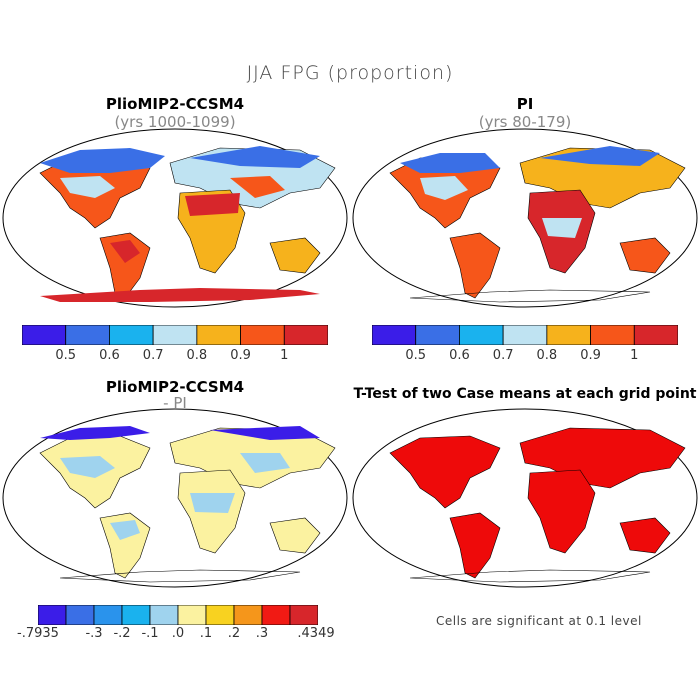 Image resolution: width=700 pixels, height=700 pixels. What do you see at coordinates (109, 355) in the screenshot?
I see `colorbar1-tick-label: 0.6` at bounding box center [109, 355].